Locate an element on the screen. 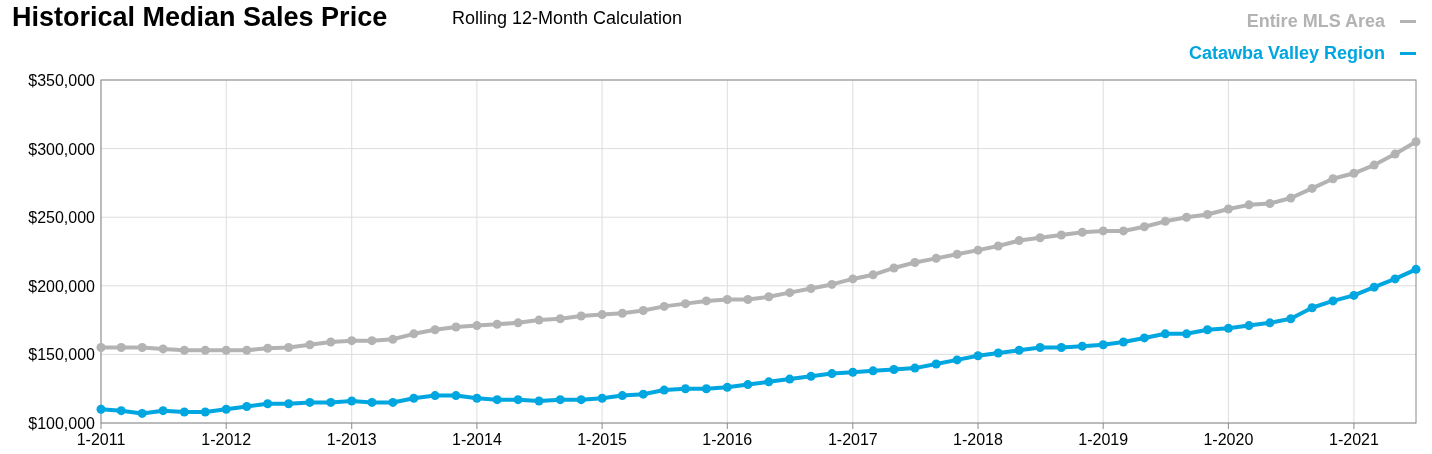 Image resolution: width=1432 pixels, height=454 pixels. x-tick-label: 1-2020 is located at coordinates (1228, 439).